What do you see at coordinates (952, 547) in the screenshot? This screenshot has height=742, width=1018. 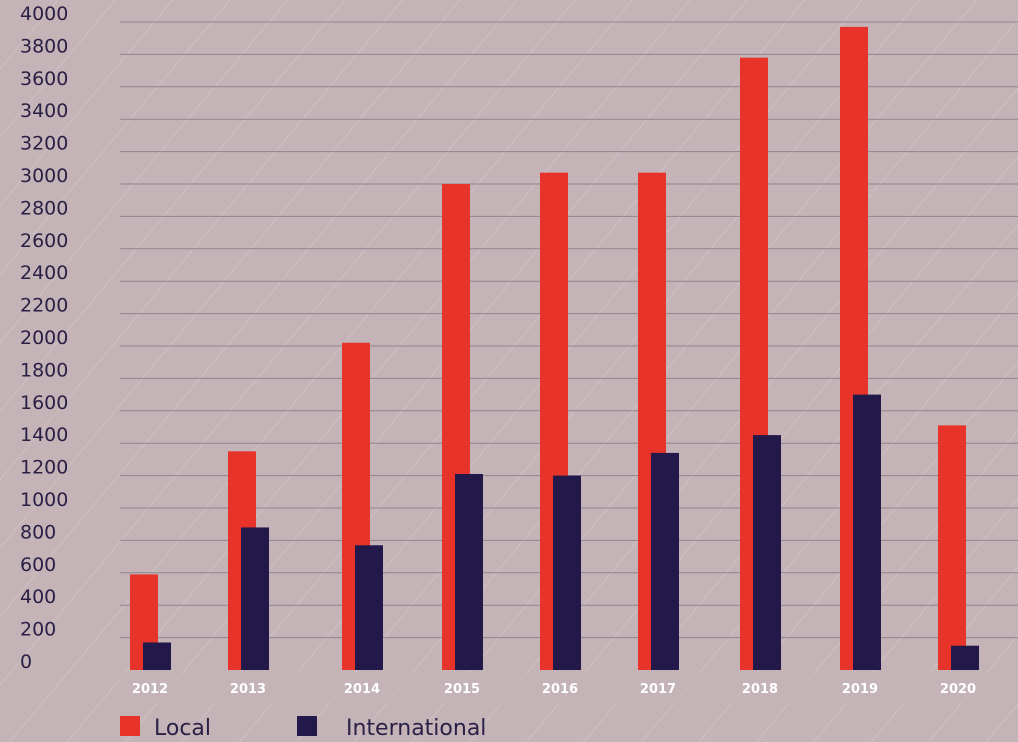 I see `bar-local-2020` at bounding box center [952, 547].